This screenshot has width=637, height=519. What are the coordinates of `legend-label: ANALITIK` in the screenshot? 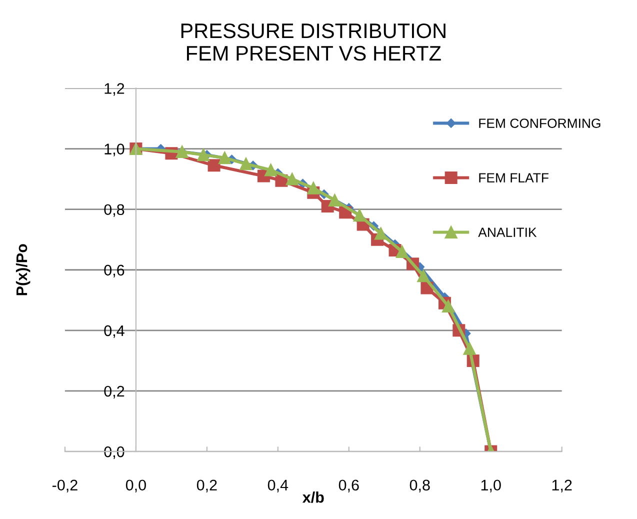 It's located at (507, 232).